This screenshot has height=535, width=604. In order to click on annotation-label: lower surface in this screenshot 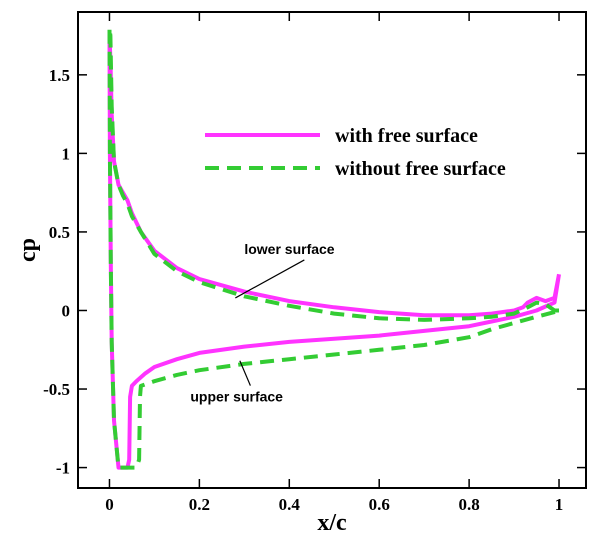, I will do `click(289, 249)`.